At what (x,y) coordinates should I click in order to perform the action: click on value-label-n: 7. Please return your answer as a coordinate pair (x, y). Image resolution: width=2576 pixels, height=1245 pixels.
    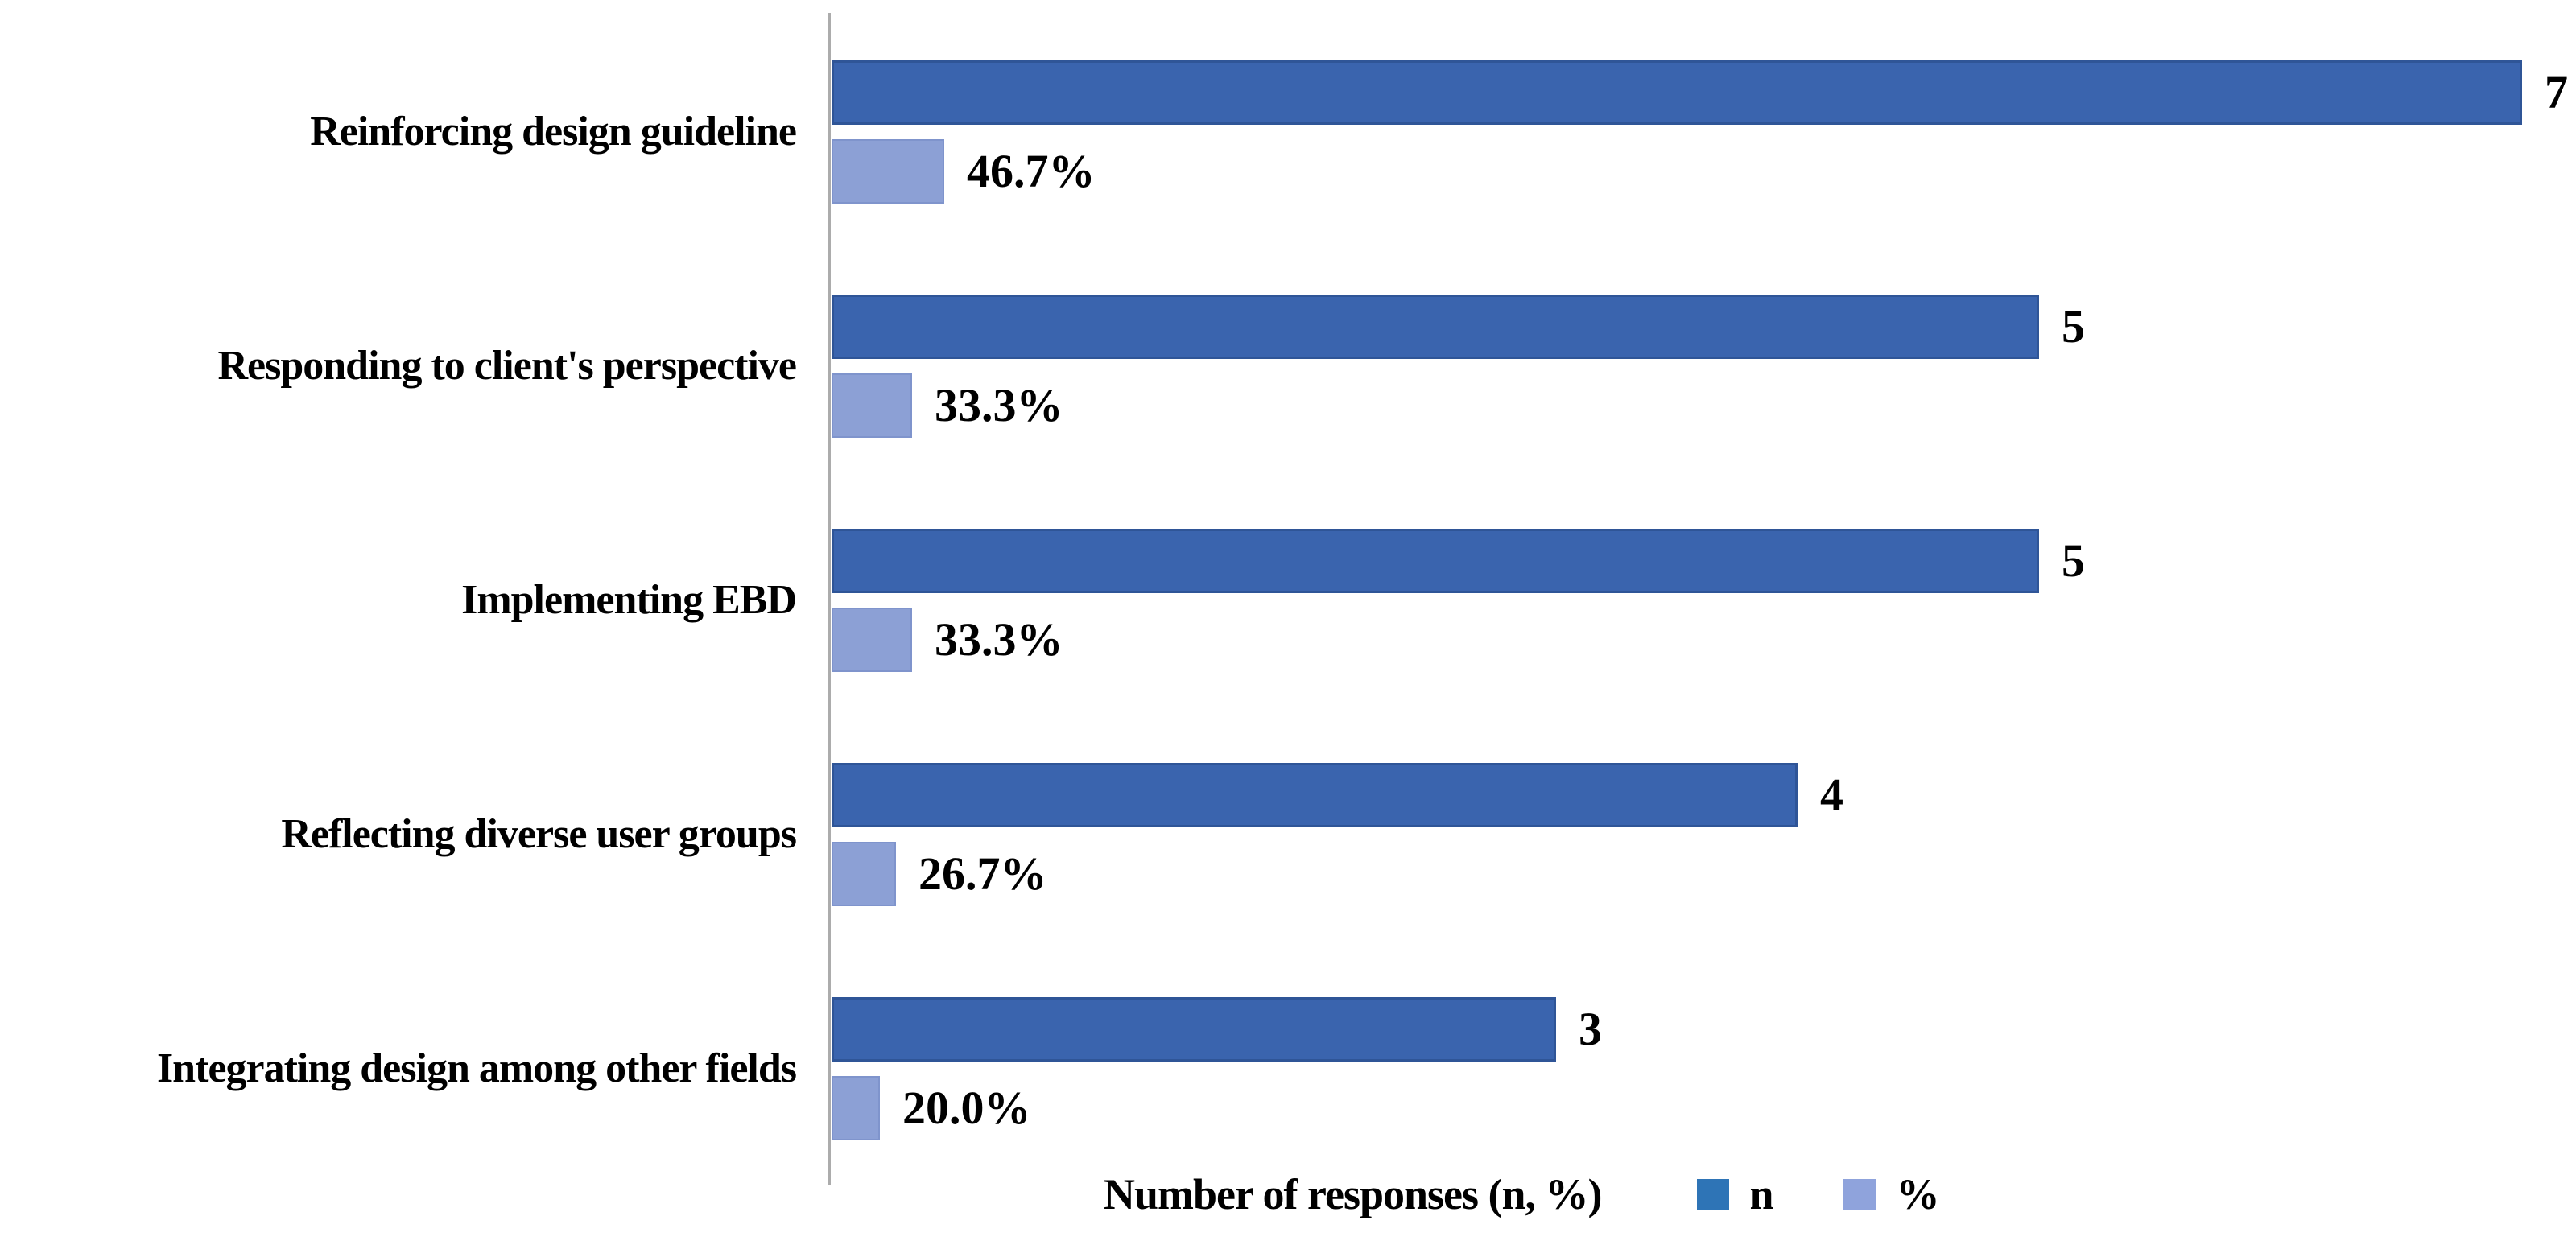
    Looking at the image, I should click on (2556, 92).